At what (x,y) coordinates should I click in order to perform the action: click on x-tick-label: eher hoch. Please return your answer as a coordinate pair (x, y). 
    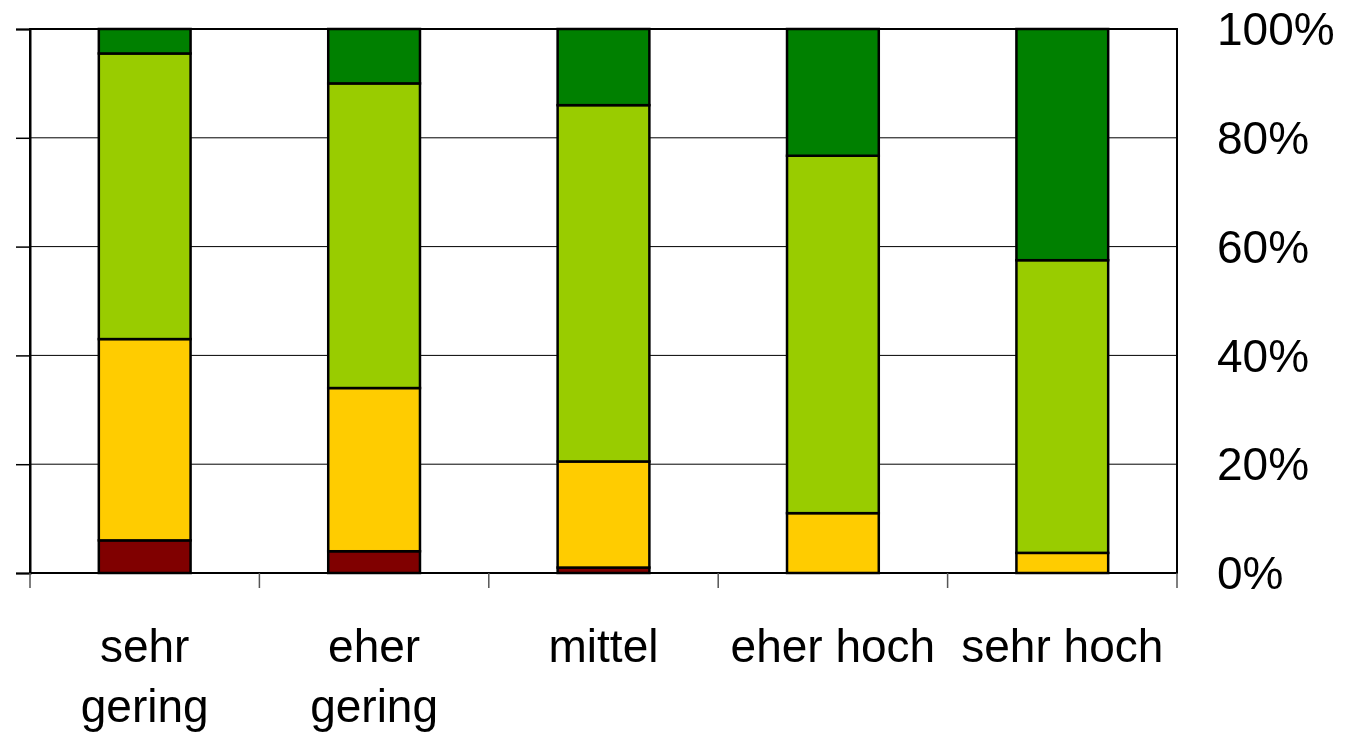
    Looking at the image, I should click on (833, 646).